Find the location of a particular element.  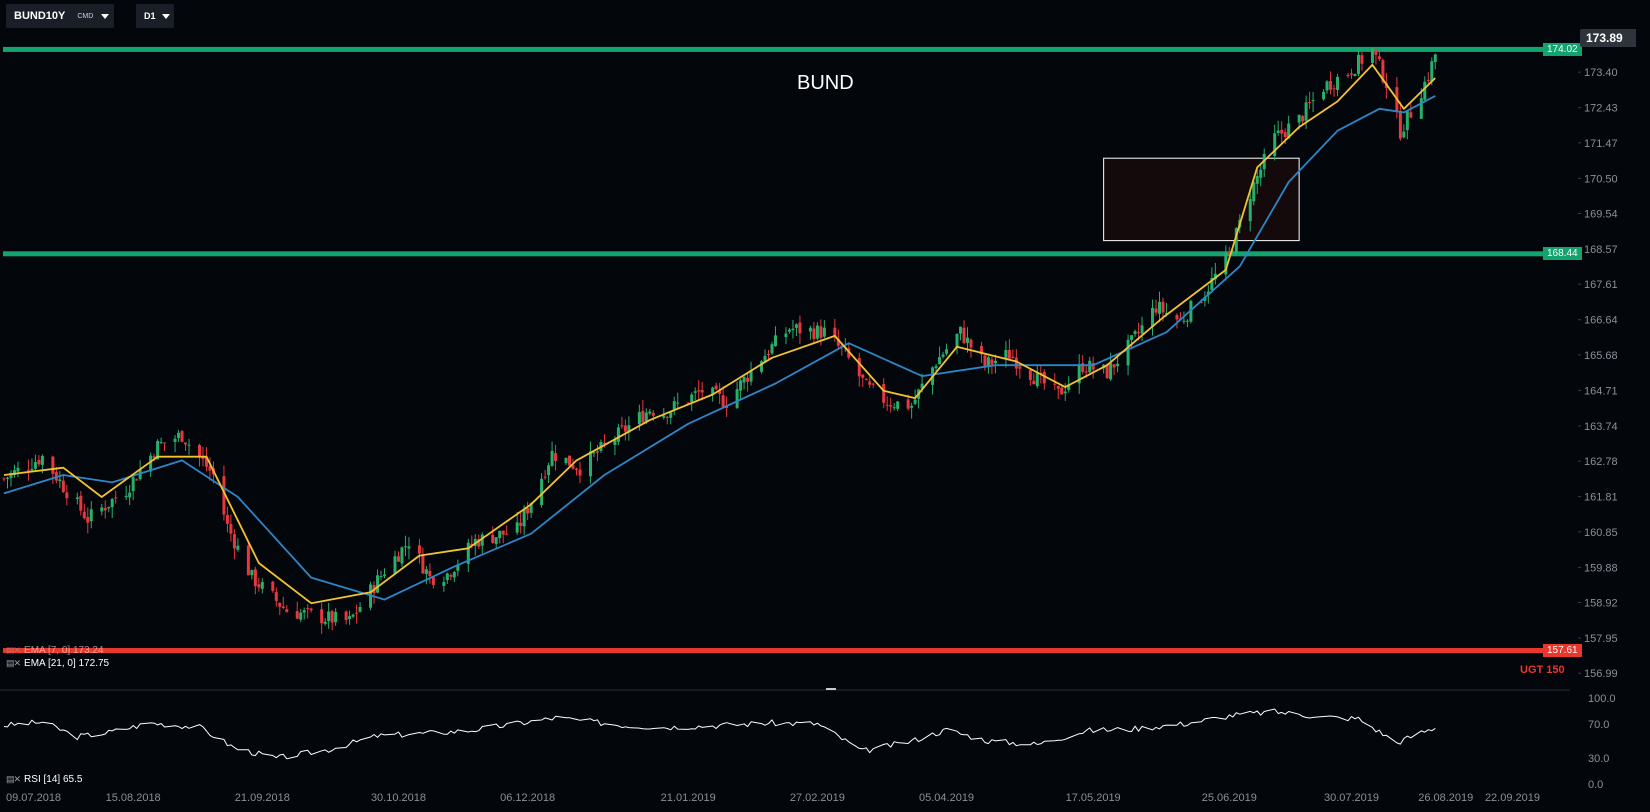

level-line-174.02 is located at coordinates (773, 49).